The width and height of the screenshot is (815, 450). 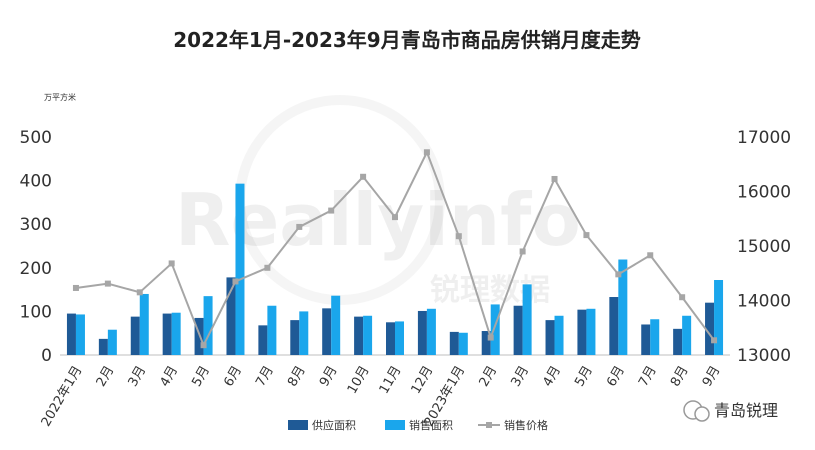 I want to click on legend: 供应面积 销售面积 销售价格, so click(x=418, y=425).